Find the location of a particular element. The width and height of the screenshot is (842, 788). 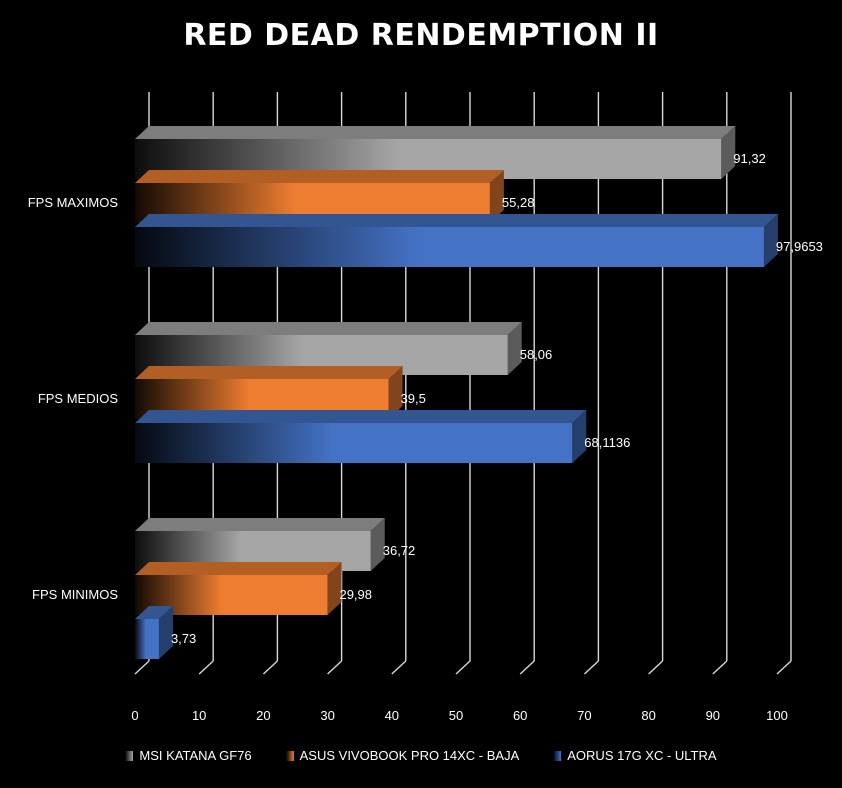

data-label: 39,5 is located at coordinates (413, 398).